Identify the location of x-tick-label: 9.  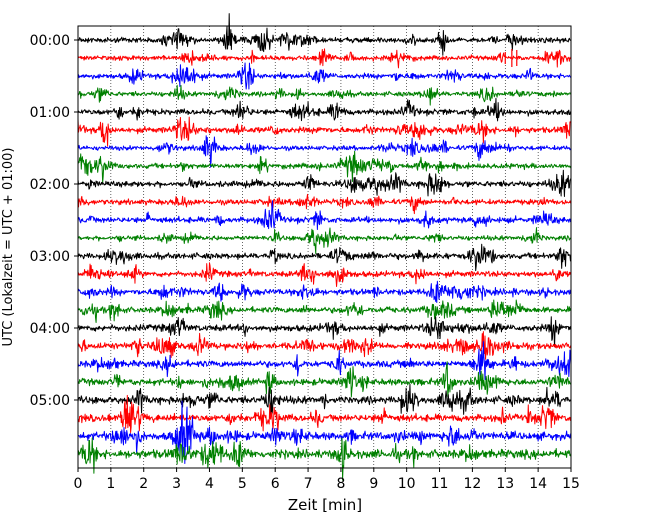
(373, 484).